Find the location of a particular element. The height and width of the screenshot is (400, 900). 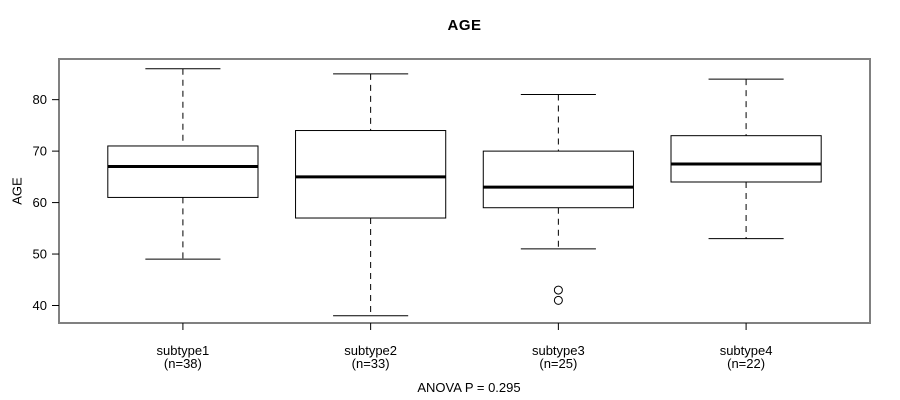

group-label: subtype1 is located at coordinates (183, 350).